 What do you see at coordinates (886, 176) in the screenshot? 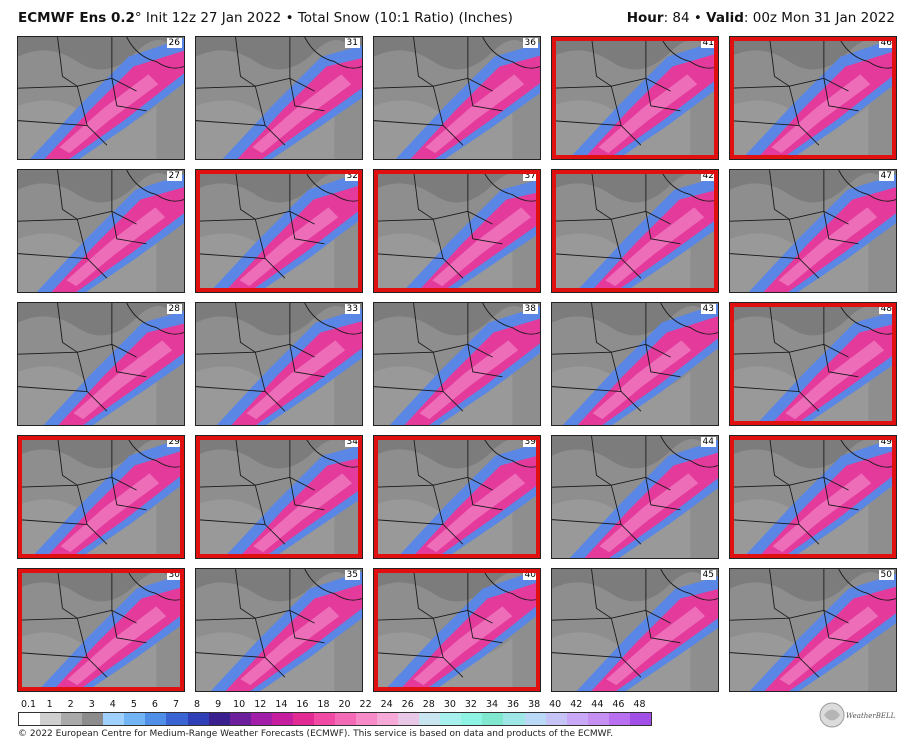
I see `member-number: 47` at bounding box center [886, 176].